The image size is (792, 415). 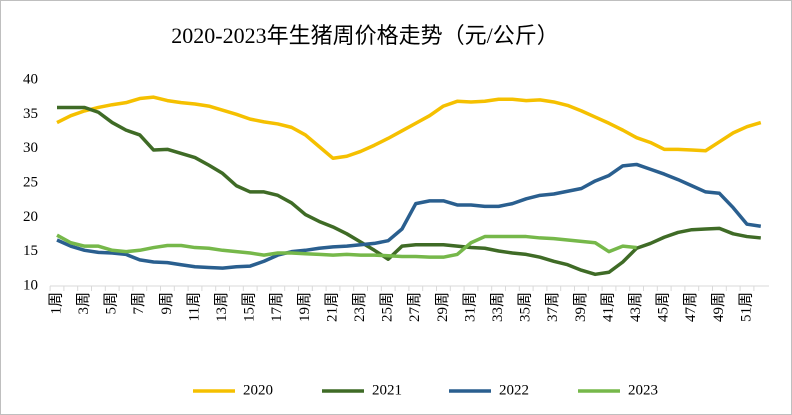 I want to click on y-tick-label: 30, so click(x=30, y=148).